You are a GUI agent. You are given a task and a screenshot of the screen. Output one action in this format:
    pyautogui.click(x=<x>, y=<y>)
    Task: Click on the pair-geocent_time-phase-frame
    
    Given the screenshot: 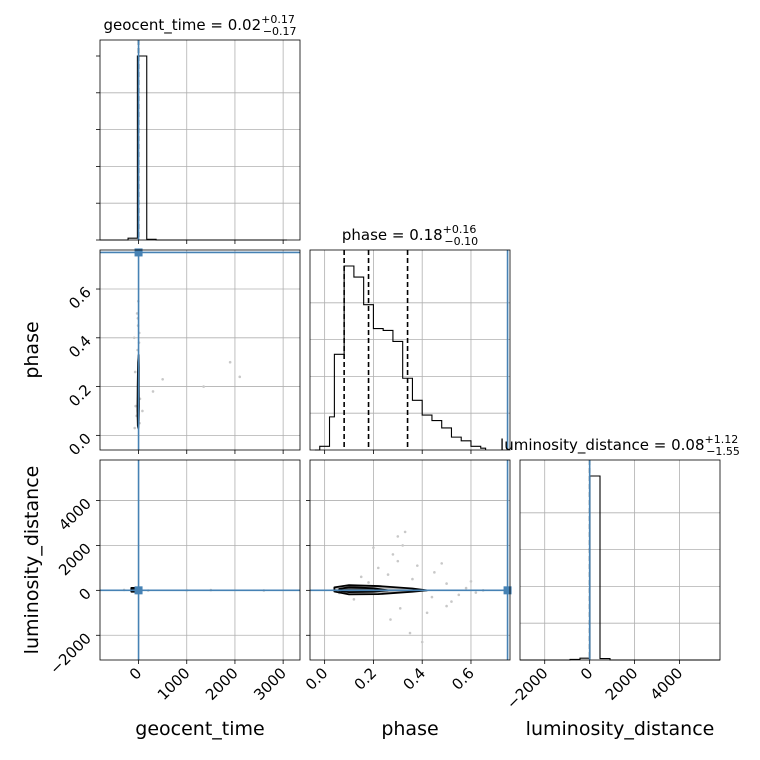 What is the action you would take?
    pyautogui.click(x=200, y=350)
    